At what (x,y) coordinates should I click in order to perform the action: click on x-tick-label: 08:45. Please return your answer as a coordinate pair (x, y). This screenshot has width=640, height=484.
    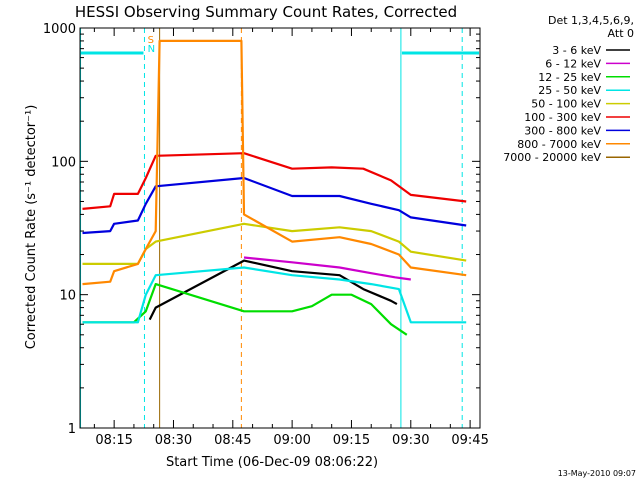
    Looking at the image, I should click on (232, 440).